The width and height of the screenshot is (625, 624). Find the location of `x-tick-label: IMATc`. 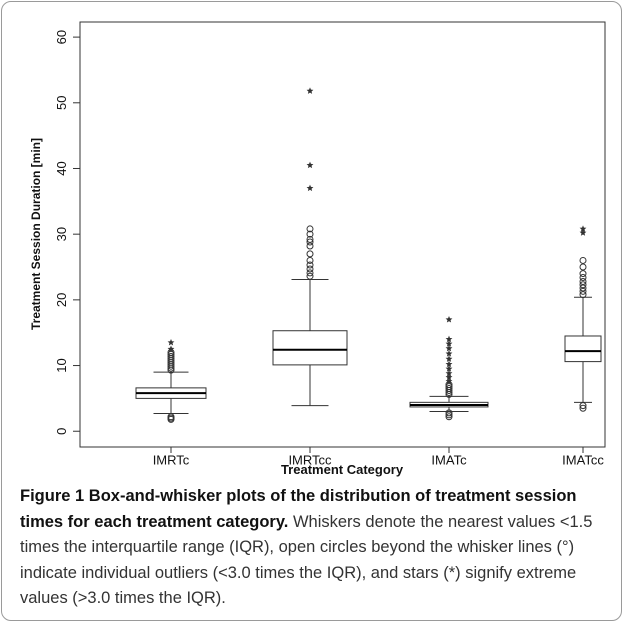

x-tick-label: IMATc is located at coordinates (449, 459).